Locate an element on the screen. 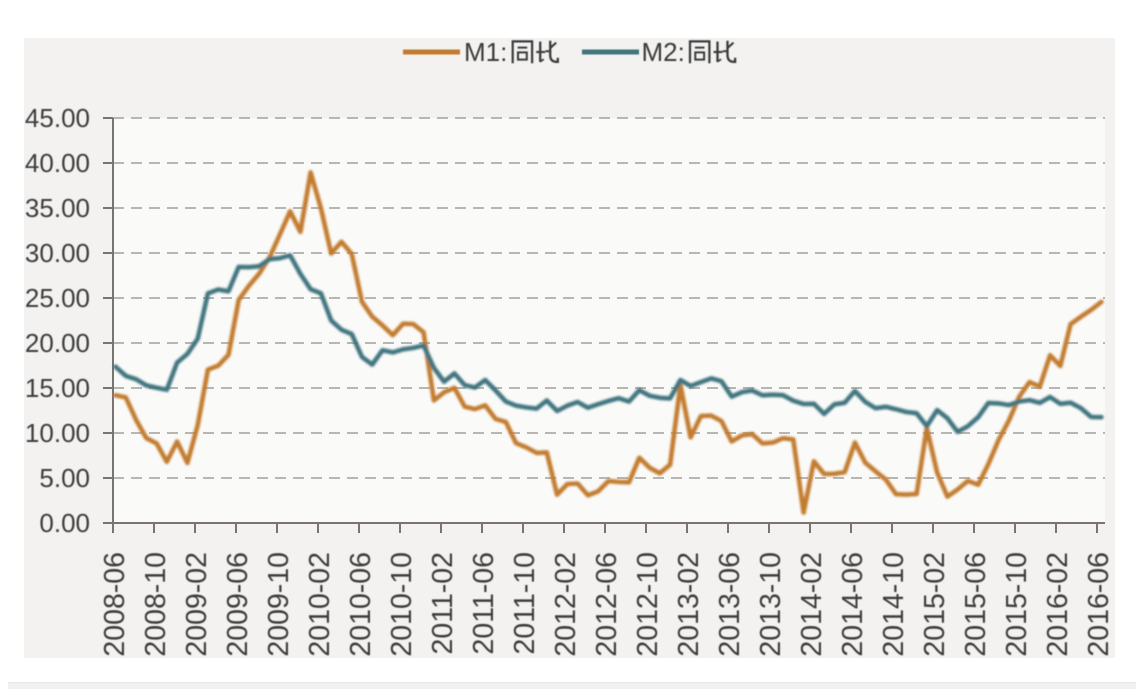 The height and width of the screenshot is (689, 1144). svg-text: 2011-10 is located at coordinates (525, 603).